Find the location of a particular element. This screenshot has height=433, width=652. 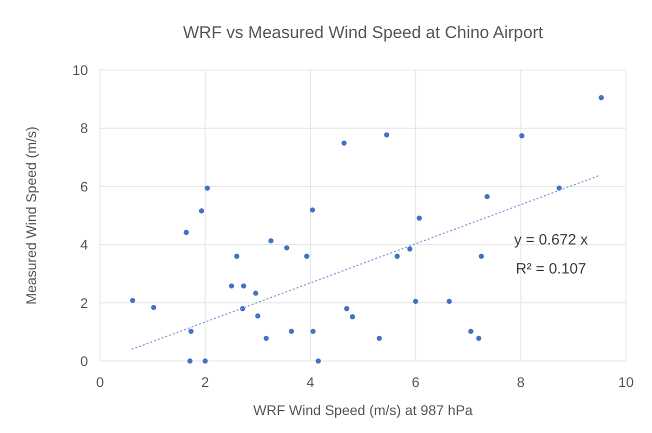

y-tick-label: 0 is located at coordinates (84, 361).